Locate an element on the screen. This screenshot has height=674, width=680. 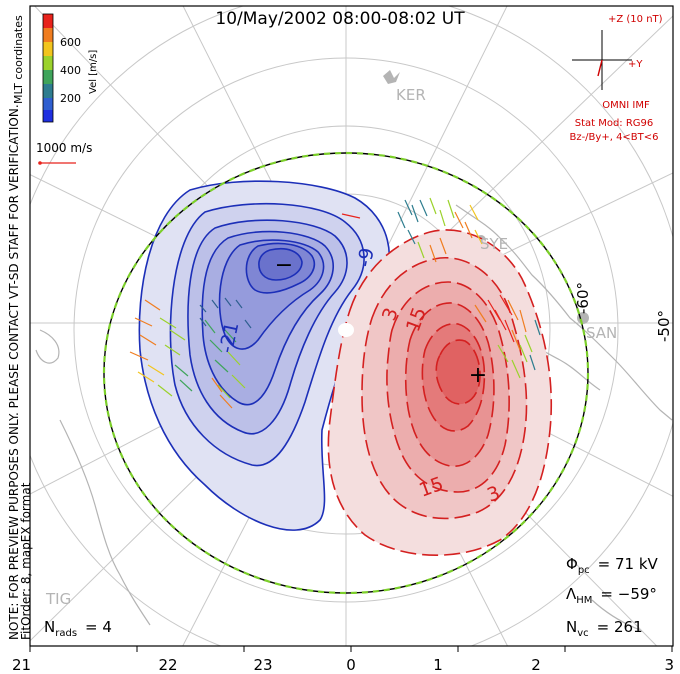
colorbar-tick-200: 200 is located at coordinates (70, 98).